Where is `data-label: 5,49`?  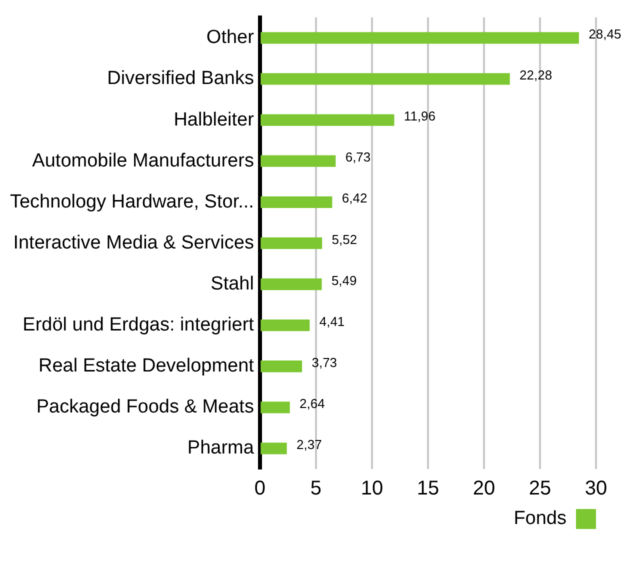
data-label: 5,49 is located at coordinates (344, 280).